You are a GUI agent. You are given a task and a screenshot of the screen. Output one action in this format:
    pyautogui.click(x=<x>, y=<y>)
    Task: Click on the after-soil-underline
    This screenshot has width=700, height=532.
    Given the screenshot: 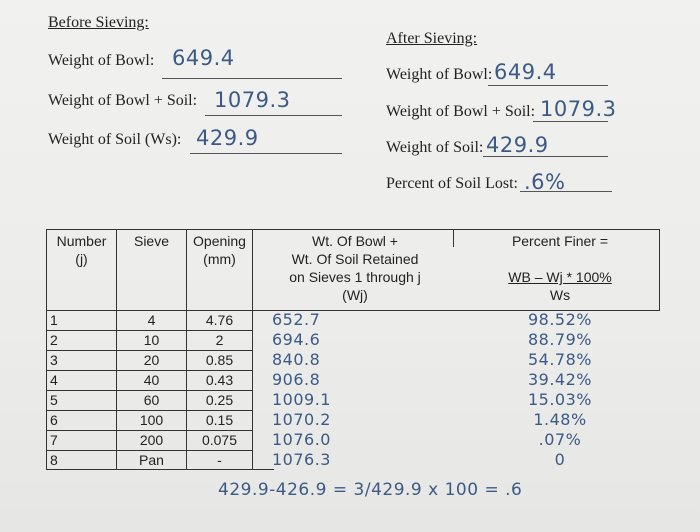 What is the action you would take?
    pyautogui.click(x=545, y=156)
    